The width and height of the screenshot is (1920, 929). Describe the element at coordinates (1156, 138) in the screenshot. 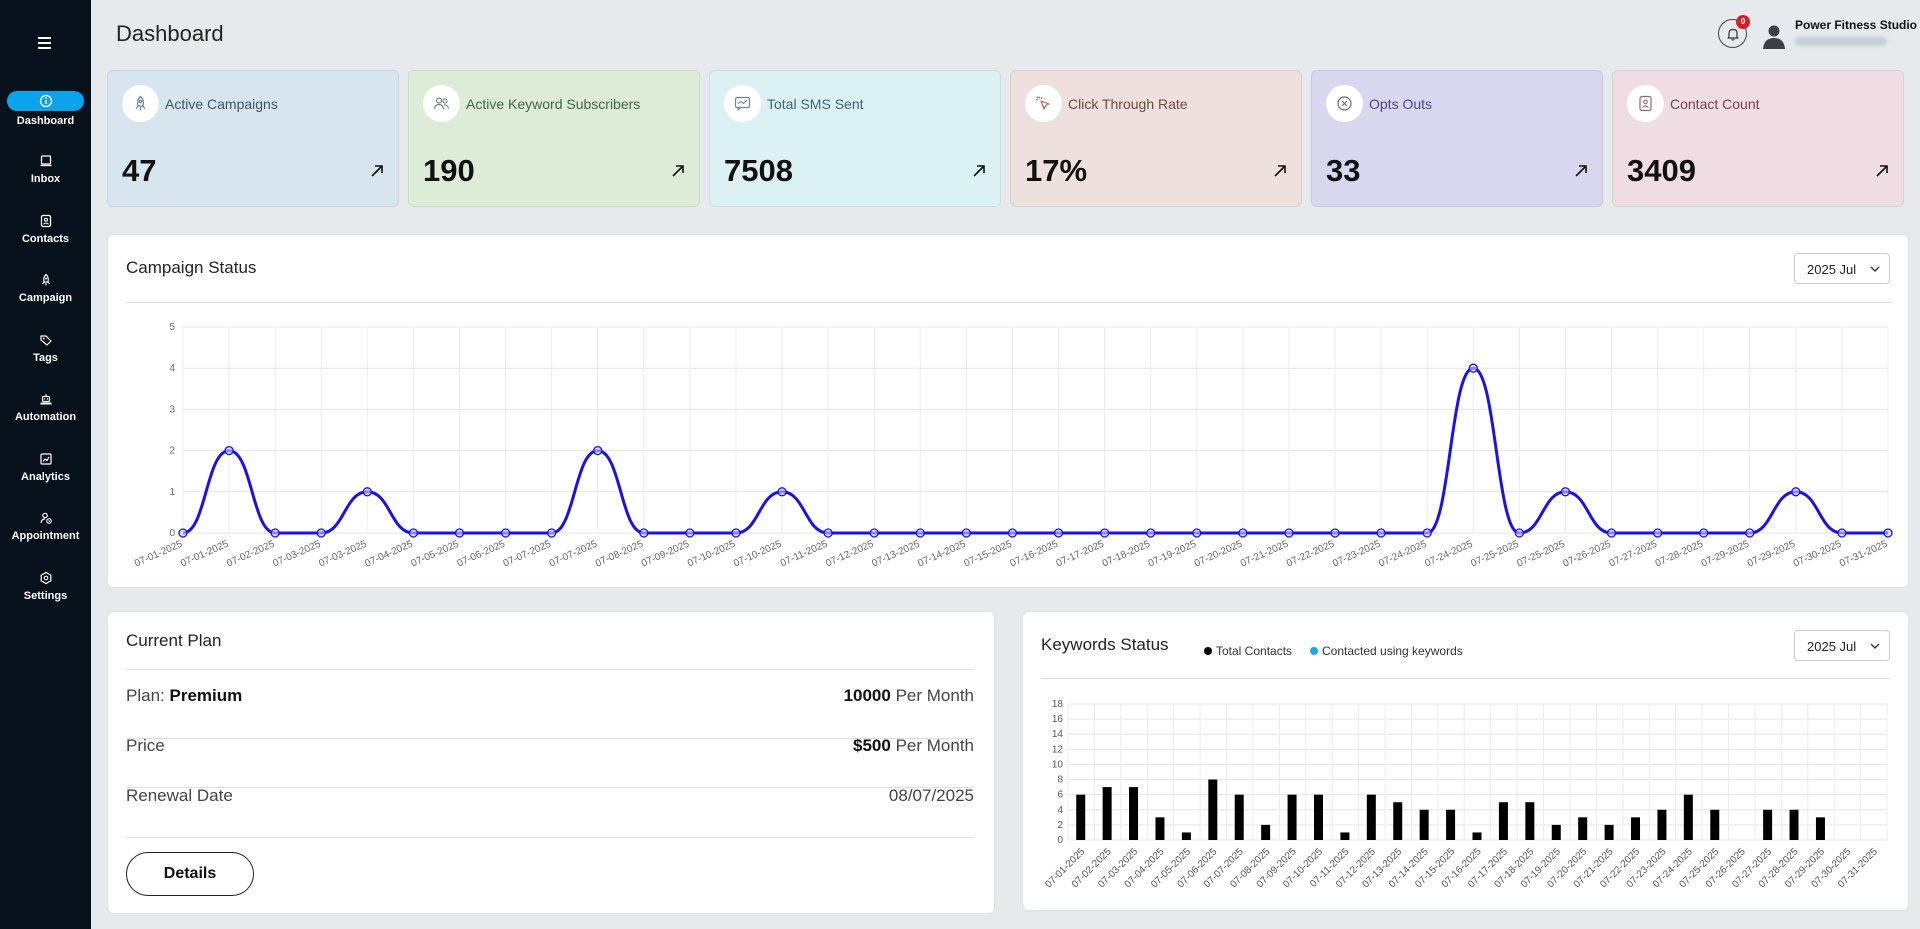

I see `stat-card-click-through-rate: Click Through Rate 17%` at that location.